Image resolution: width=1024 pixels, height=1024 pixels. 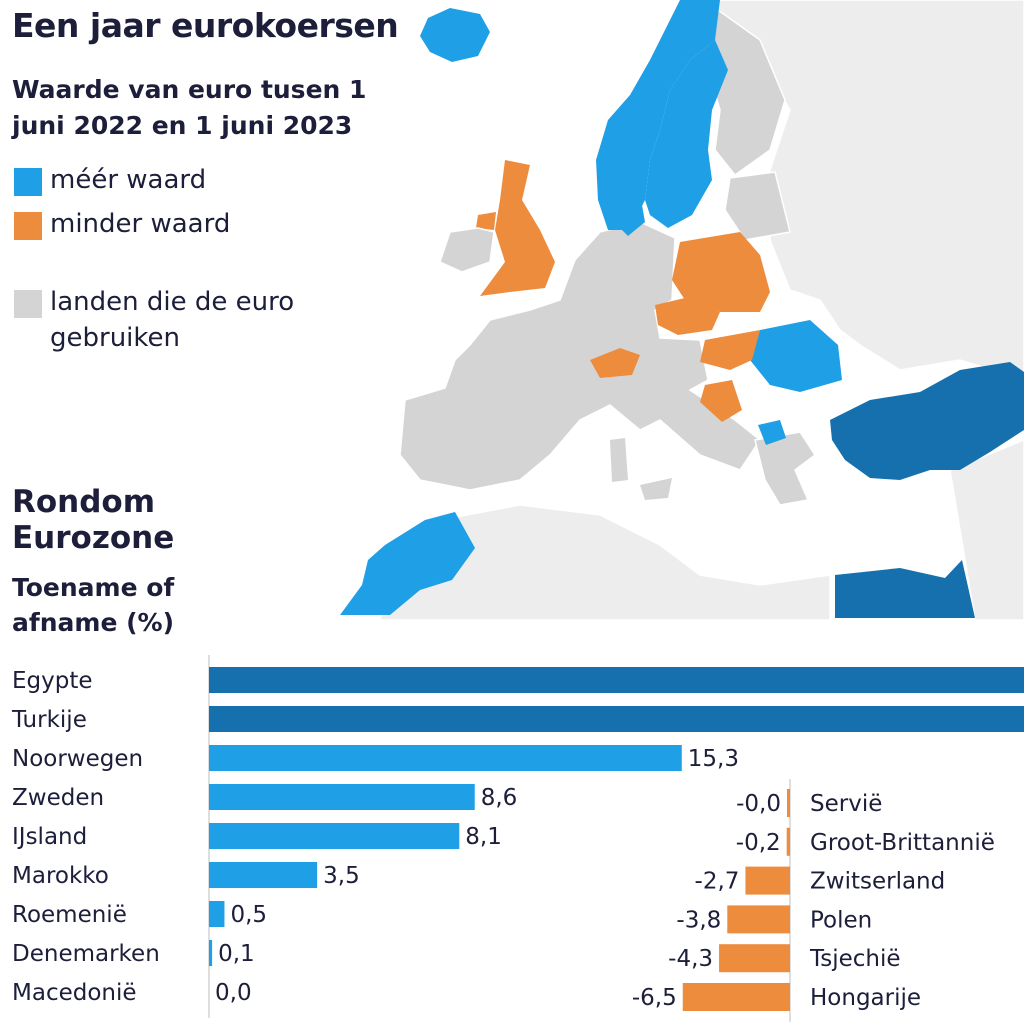 I want to click on section-title: Rondom Eurozone, so click(x=93, y=520).